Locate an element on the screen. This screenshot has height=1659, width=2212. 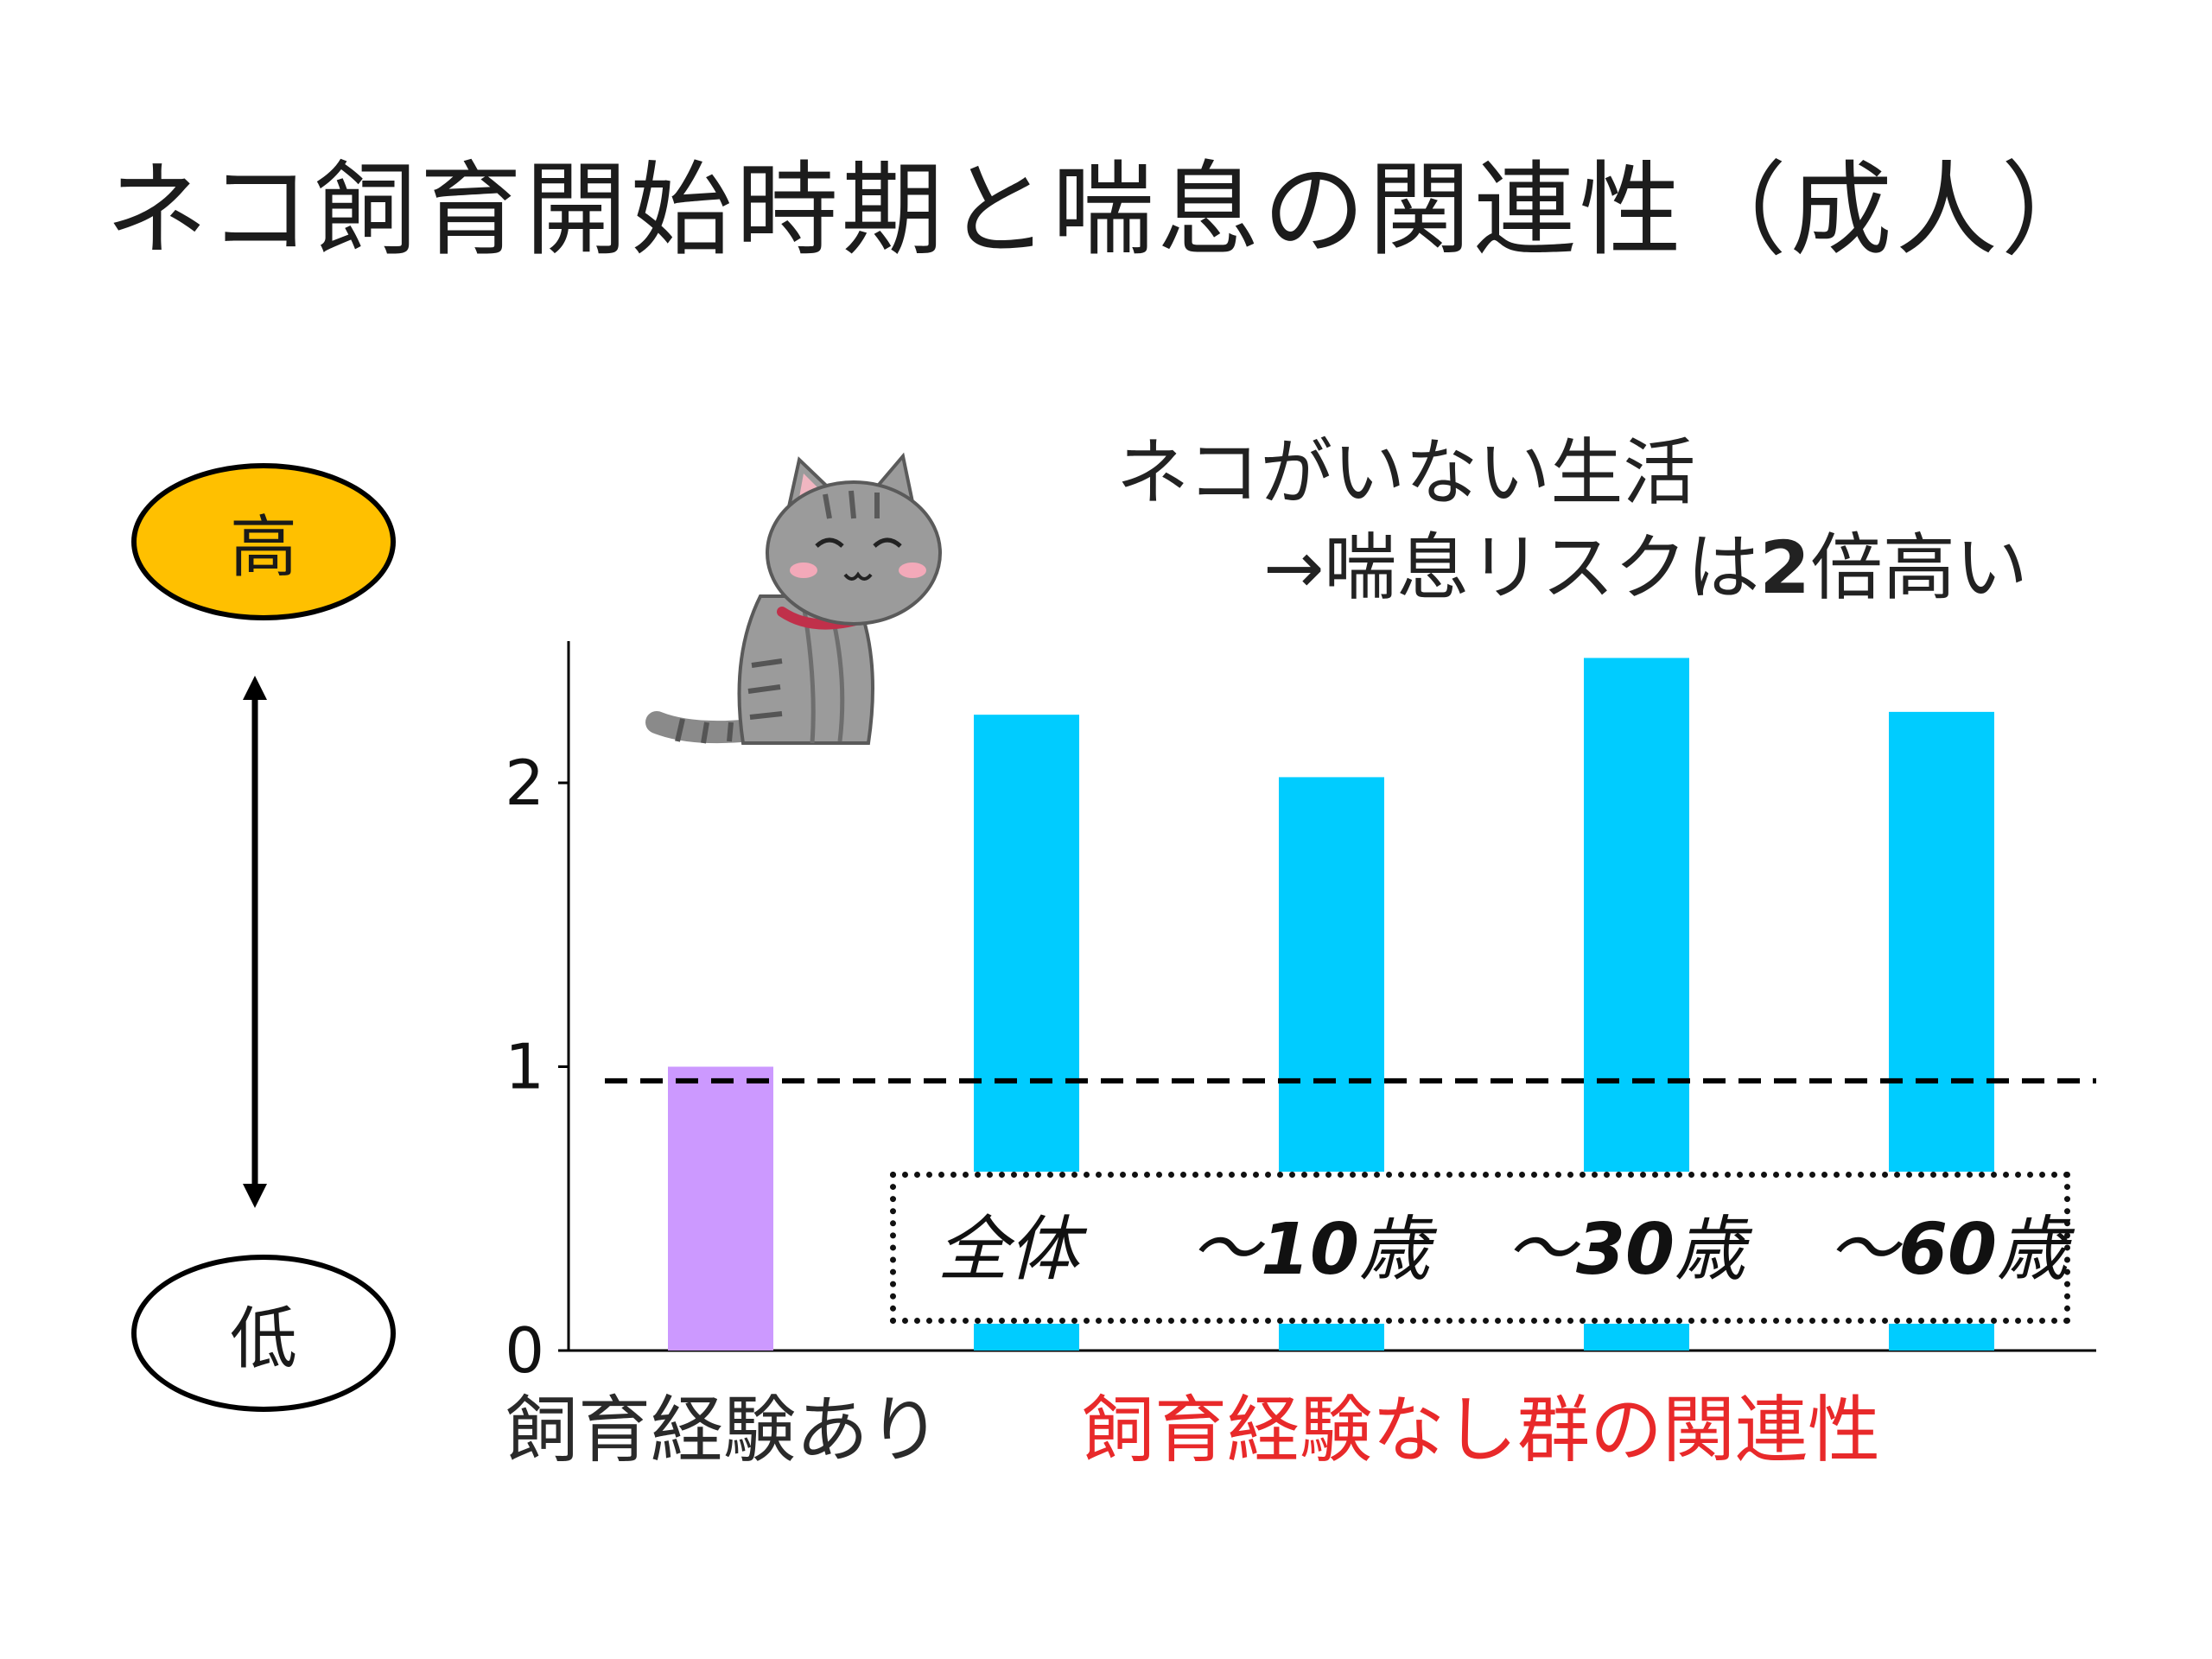
risk-low-badge: 低 is located at coordinates (263, 1333).